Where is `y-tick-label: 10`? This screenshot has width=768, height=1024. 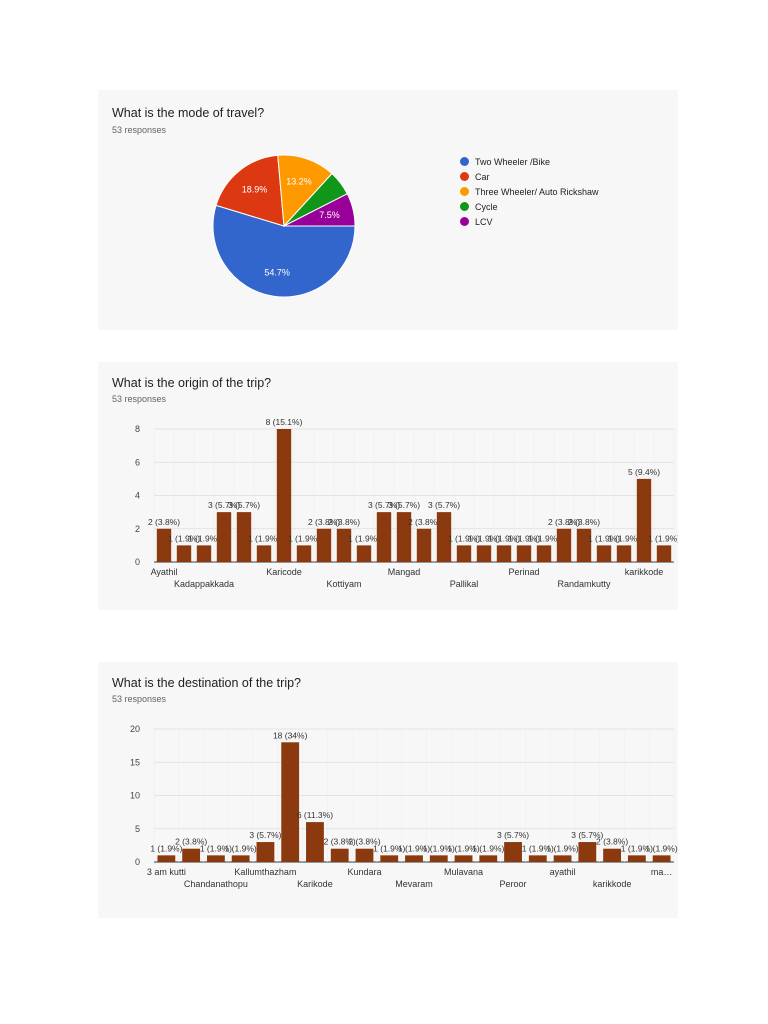 y-tick-label: 10 is located at coordinates (135, 796).